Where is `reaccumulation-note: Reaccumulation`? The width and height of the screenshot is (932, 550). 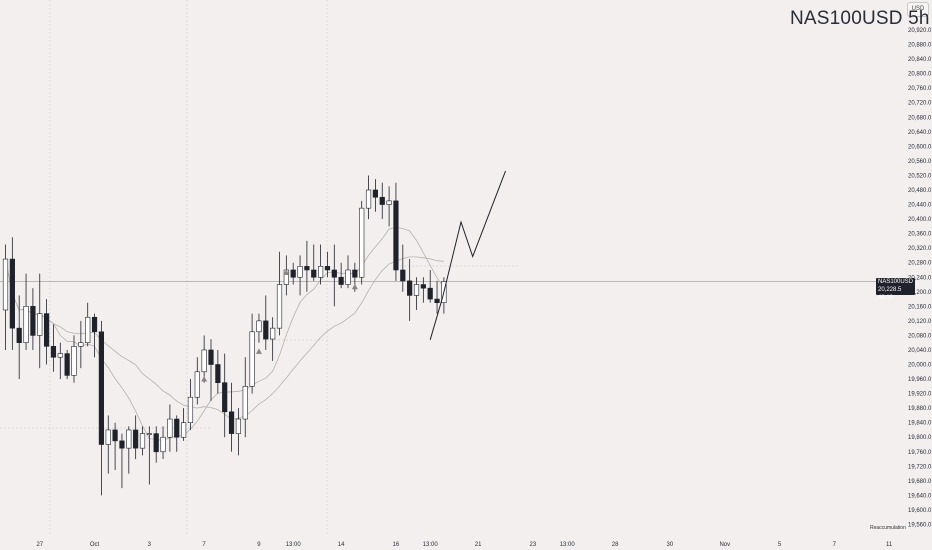
reaccumulation-note: Reaccumulation is located at coordinates (888, 528).